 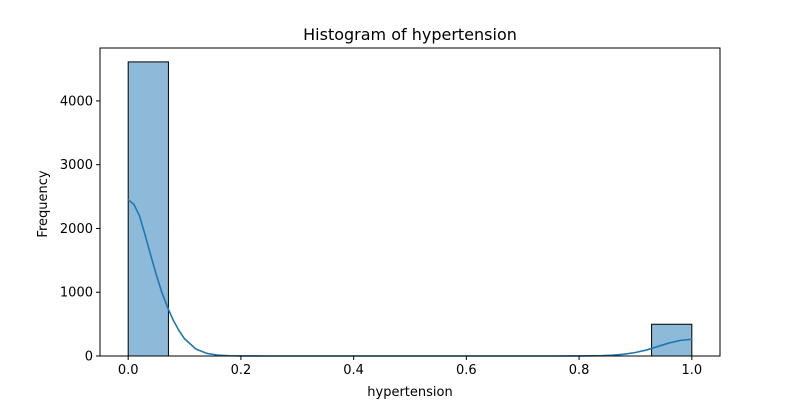 What do you see at coordinates (353, 370) in the screenshot?
I see `x-tick-label: 0.4` at bounding box center [353, 370].